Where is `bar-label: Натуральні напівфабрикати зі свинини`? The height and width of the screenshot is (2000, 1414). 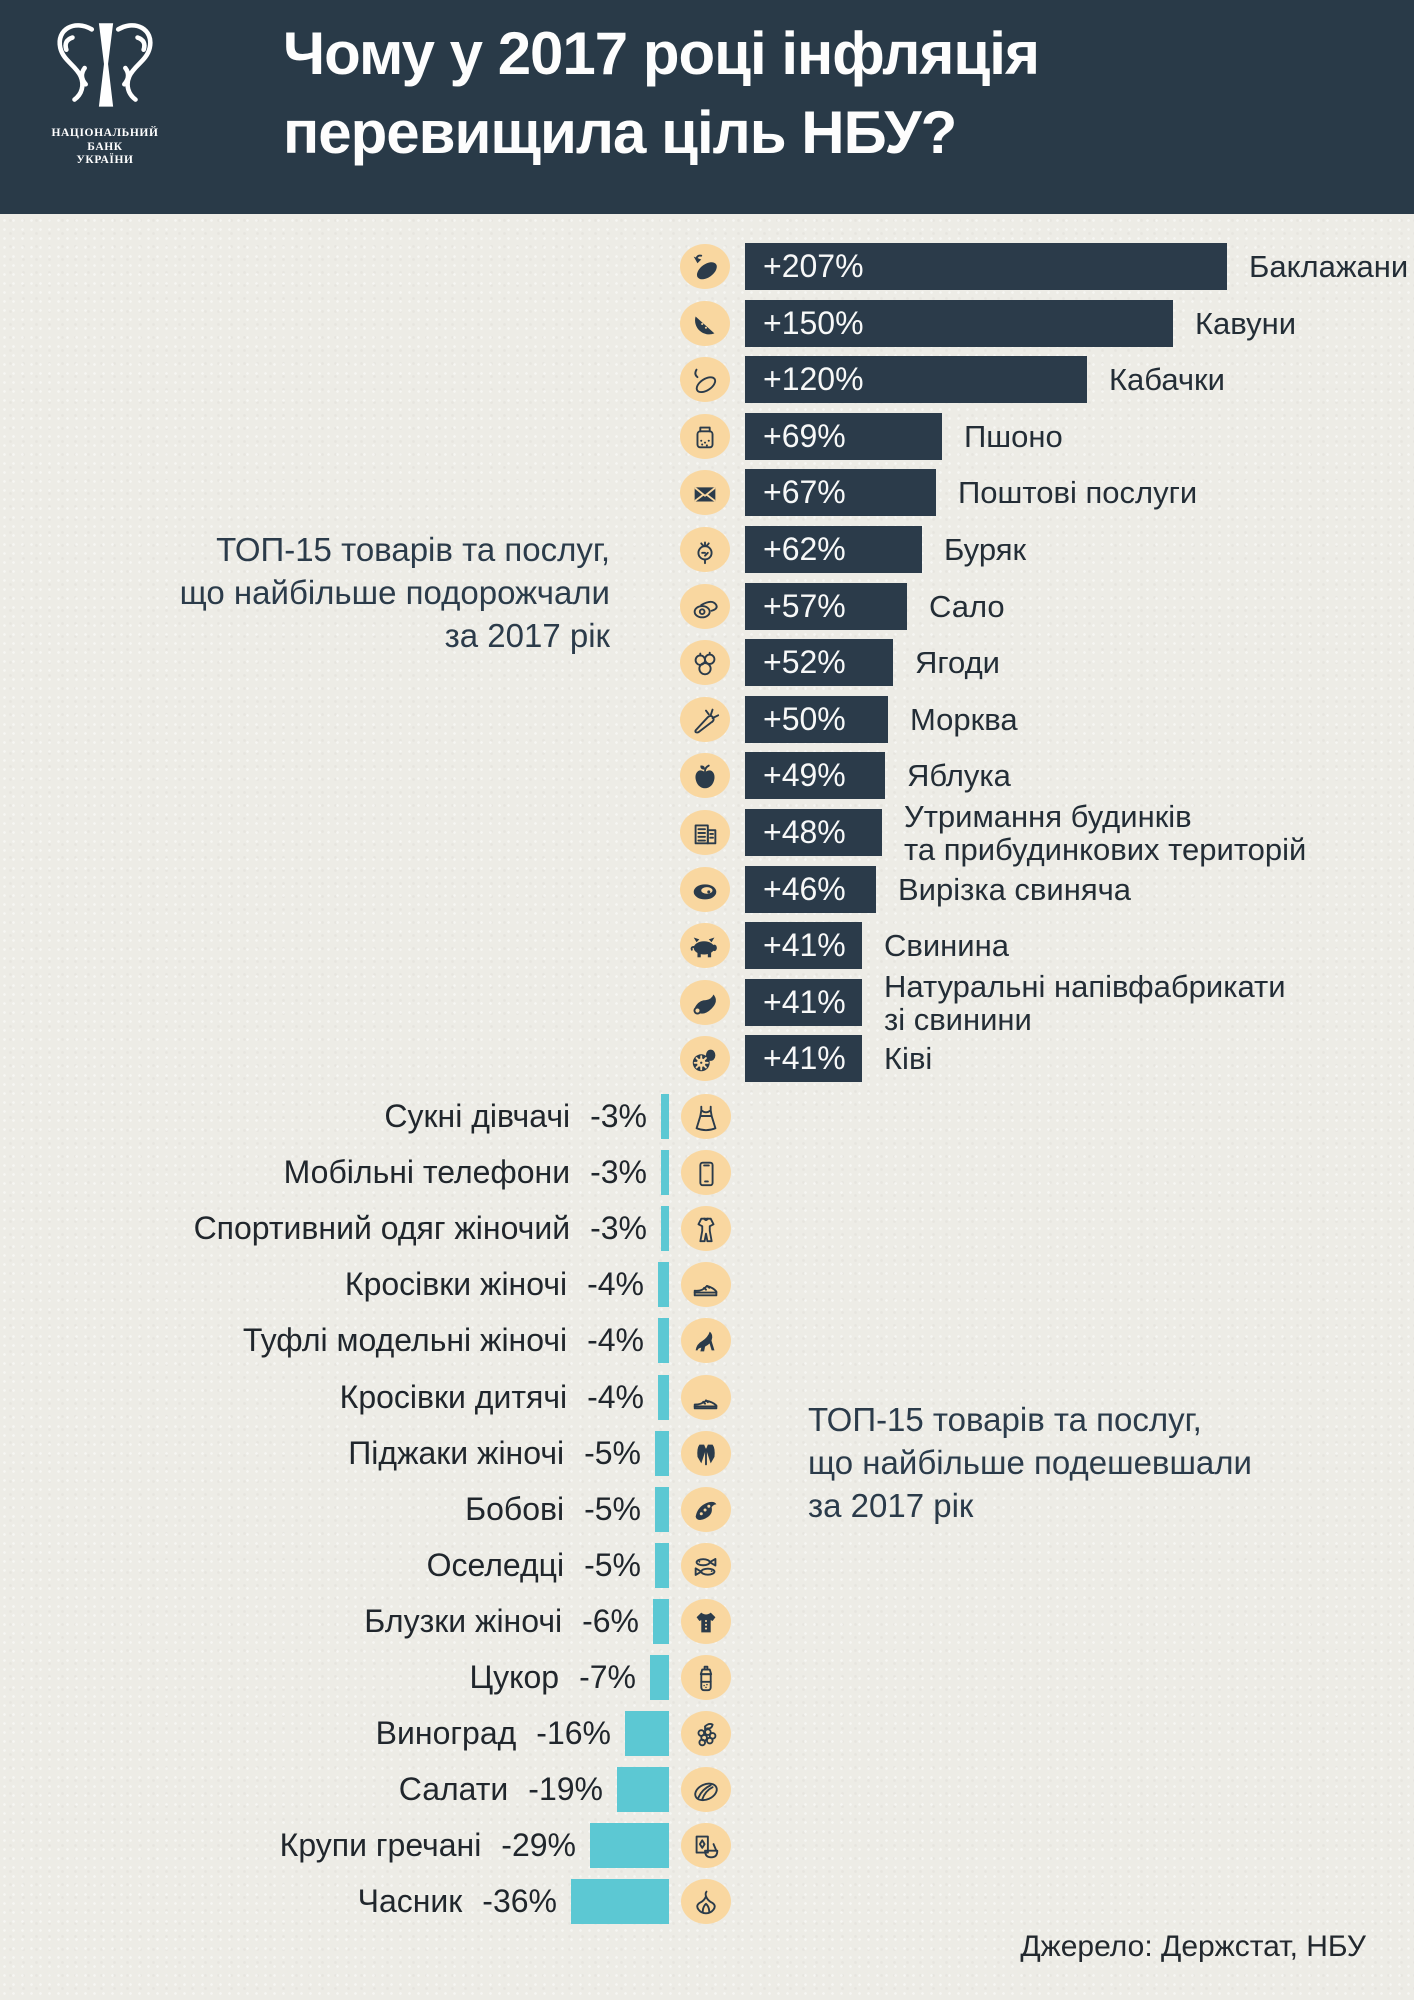 bar-label: Натуральні напівфабрикати зі свинини is located at coordinates (1085, 1002).